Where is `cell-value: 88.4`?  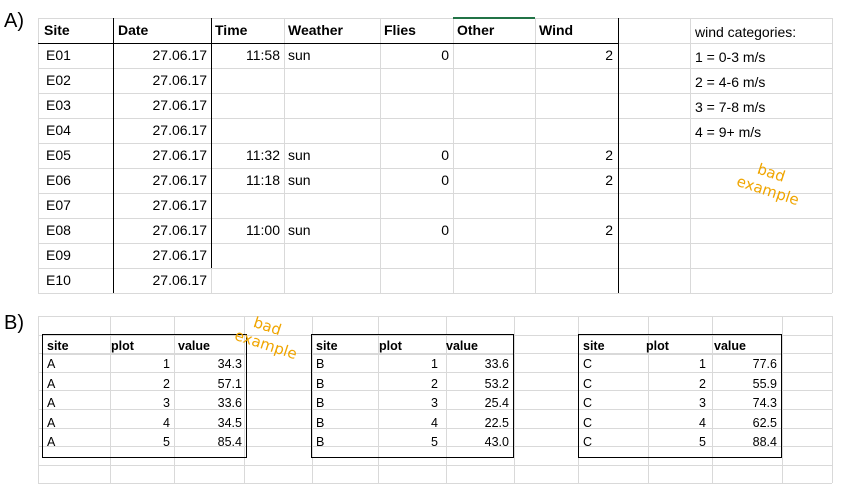 cell-value: 88.4 is located at coordinates (764, 442).